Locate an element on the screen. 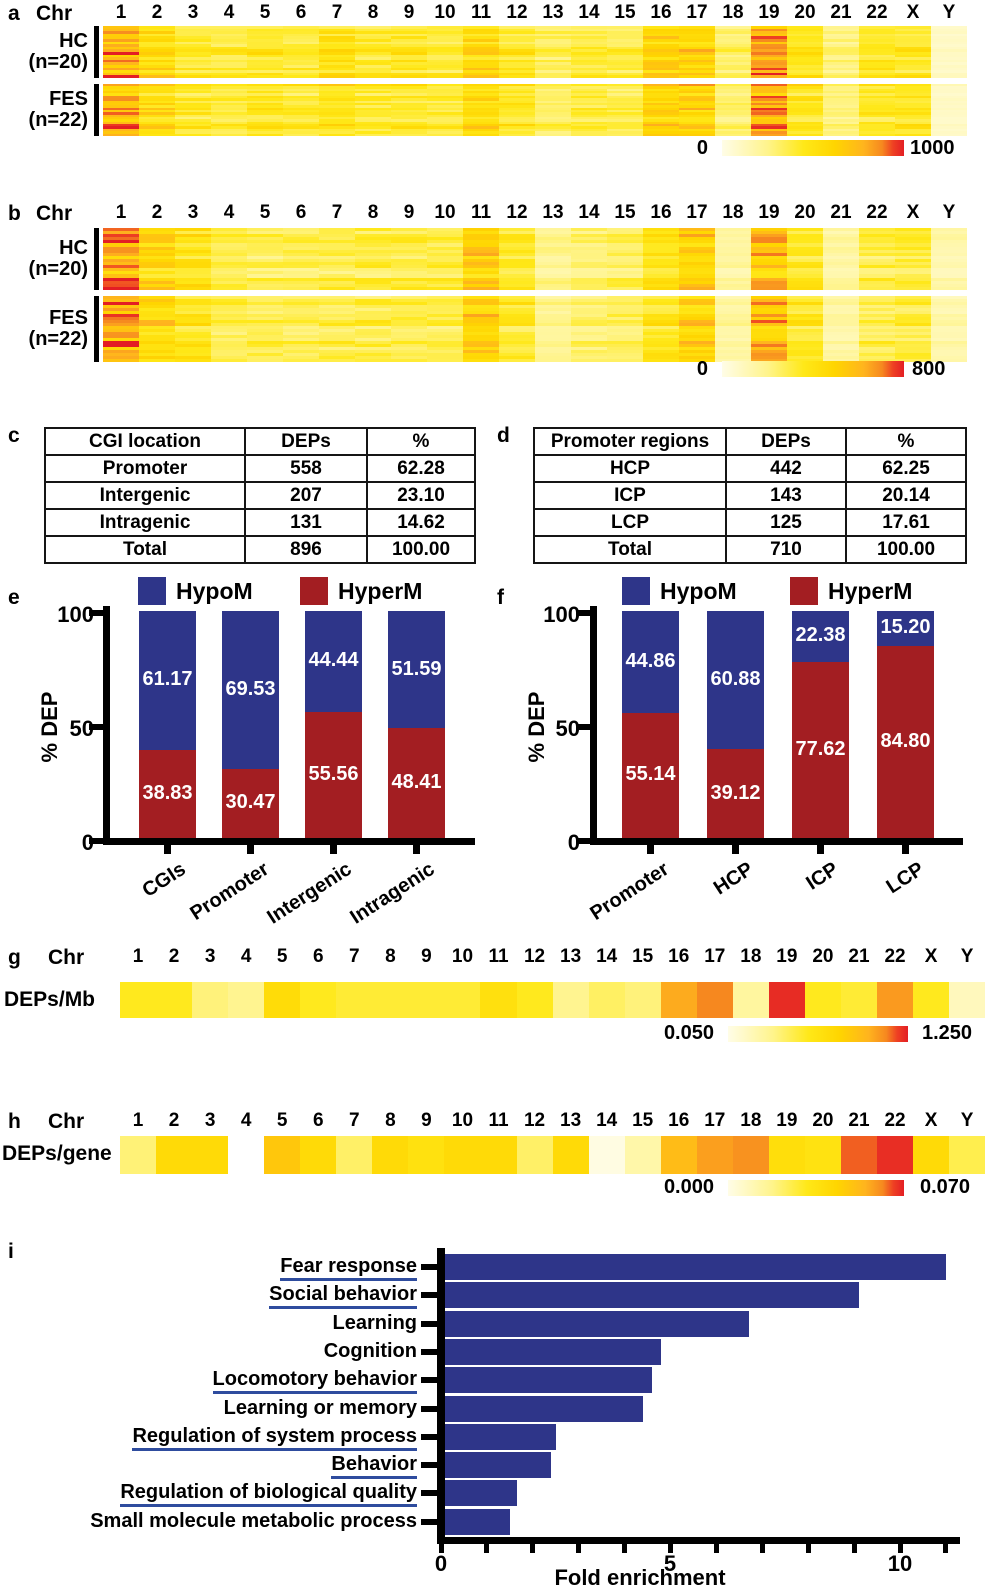  chr-label: 10 is located at coordinates (462, 1120).